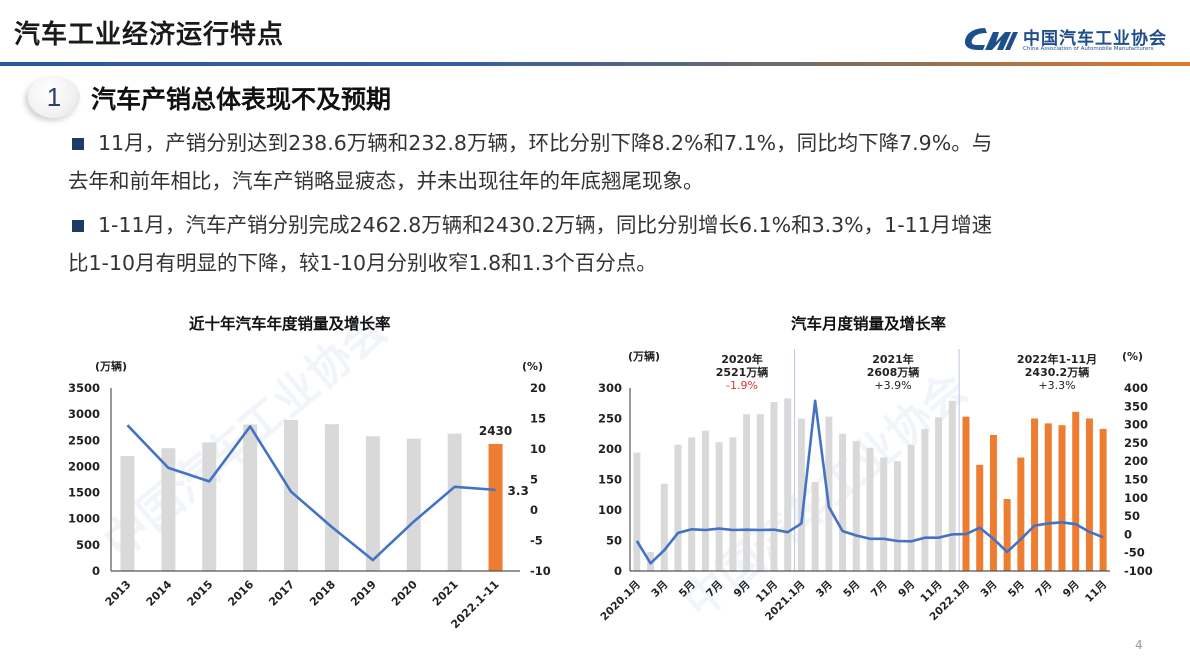  I want to click on y-tick-label: 300, so click(610, 388).